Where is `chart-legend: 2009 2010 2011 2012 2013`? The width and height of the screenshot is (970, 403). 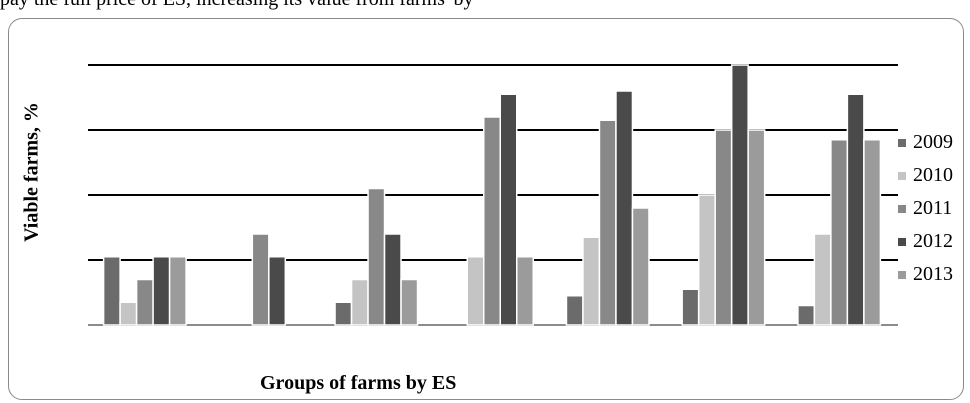
chart-legend: 2009 2010 2011 2012 2013 is located at coordinates (925, 208).